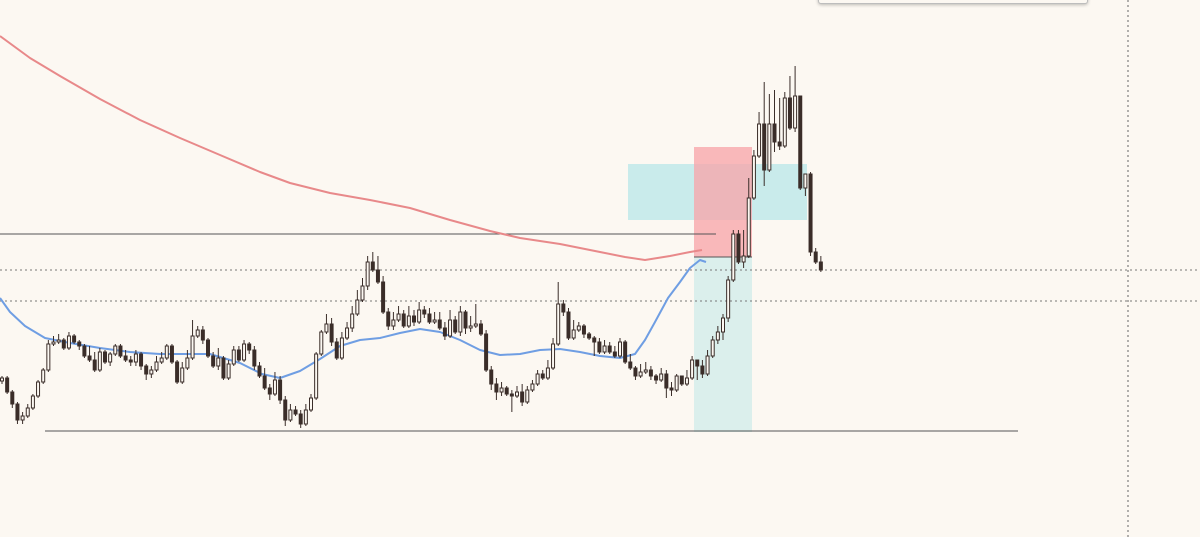 The width and height of the screenshot is (1200, 537). Describe the element at coordinates (723, 202) in the screenshot. I see `stop-zone` at that location.